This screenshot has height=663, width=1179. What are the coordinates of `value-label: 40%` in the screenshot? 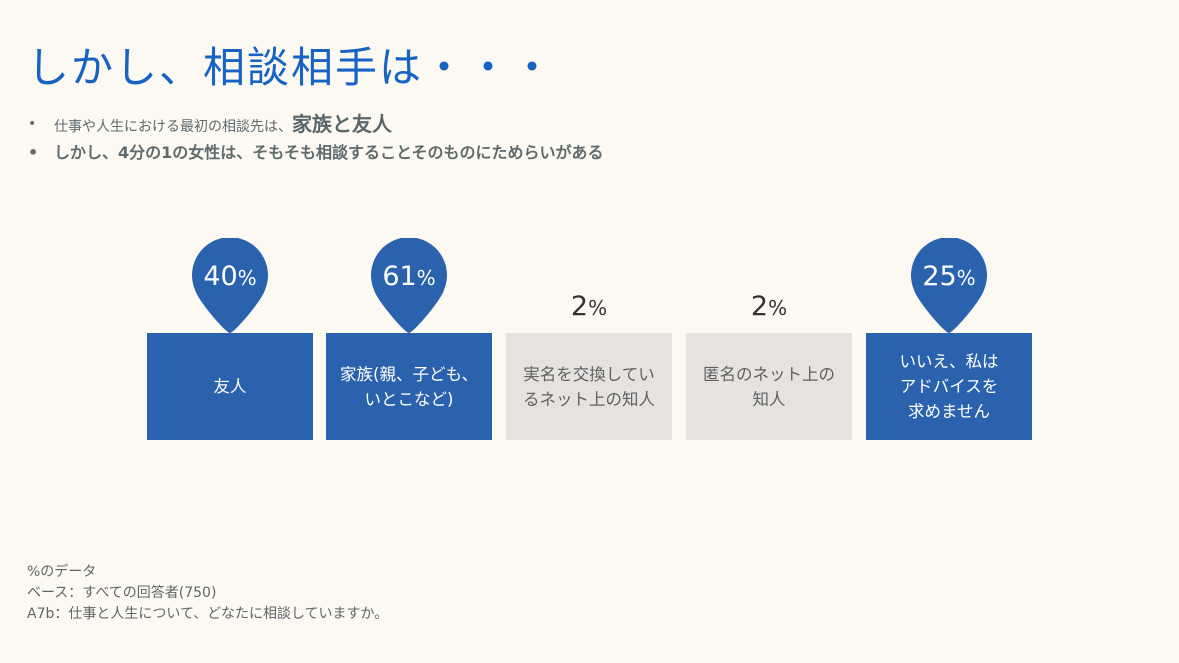 It's located at (230, 276).